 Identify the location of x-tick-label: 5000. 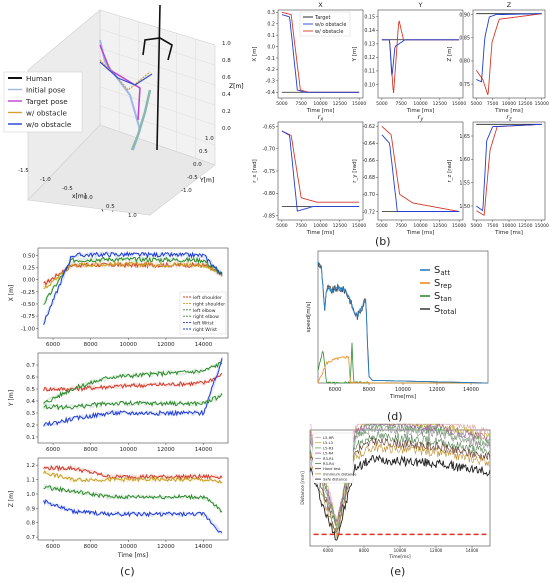
(477, 104).